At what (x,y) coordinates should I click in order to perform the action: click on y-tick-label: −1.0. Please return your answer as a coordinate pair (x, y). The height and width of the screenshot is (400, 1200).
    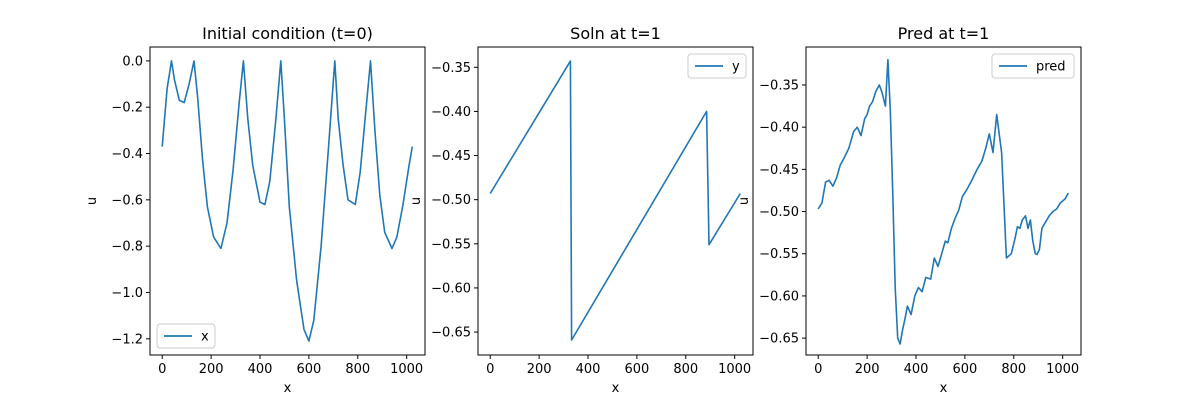
    Looking at the image, I should click on (127, 293).